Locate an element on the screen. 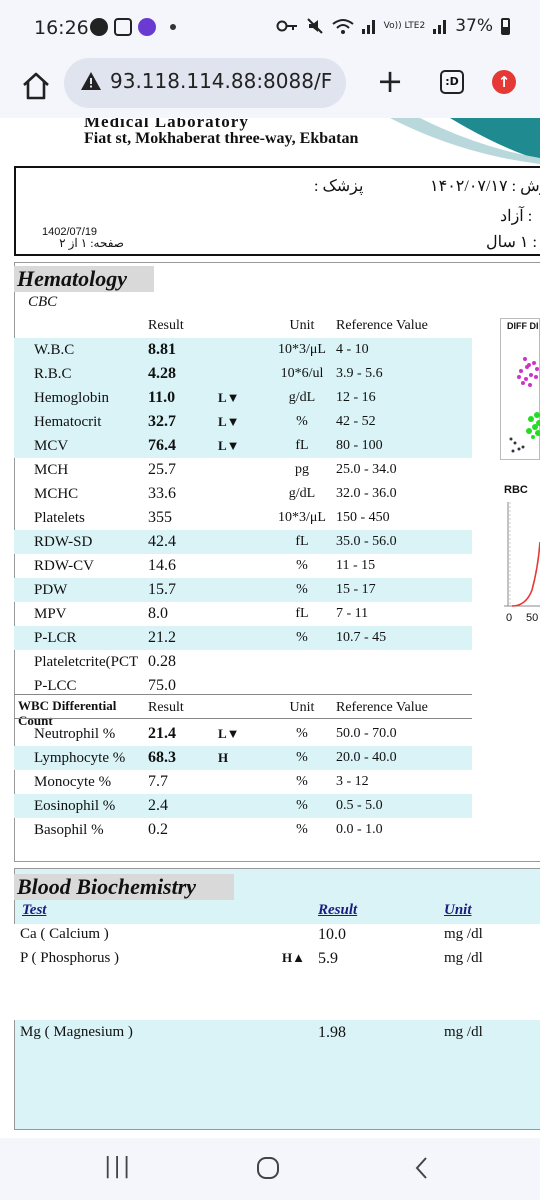 The image size is (540, 1200). table-row: RDW-SD 42.4 fL 35.0 - 56.0 is located at coordinates (243, 542).